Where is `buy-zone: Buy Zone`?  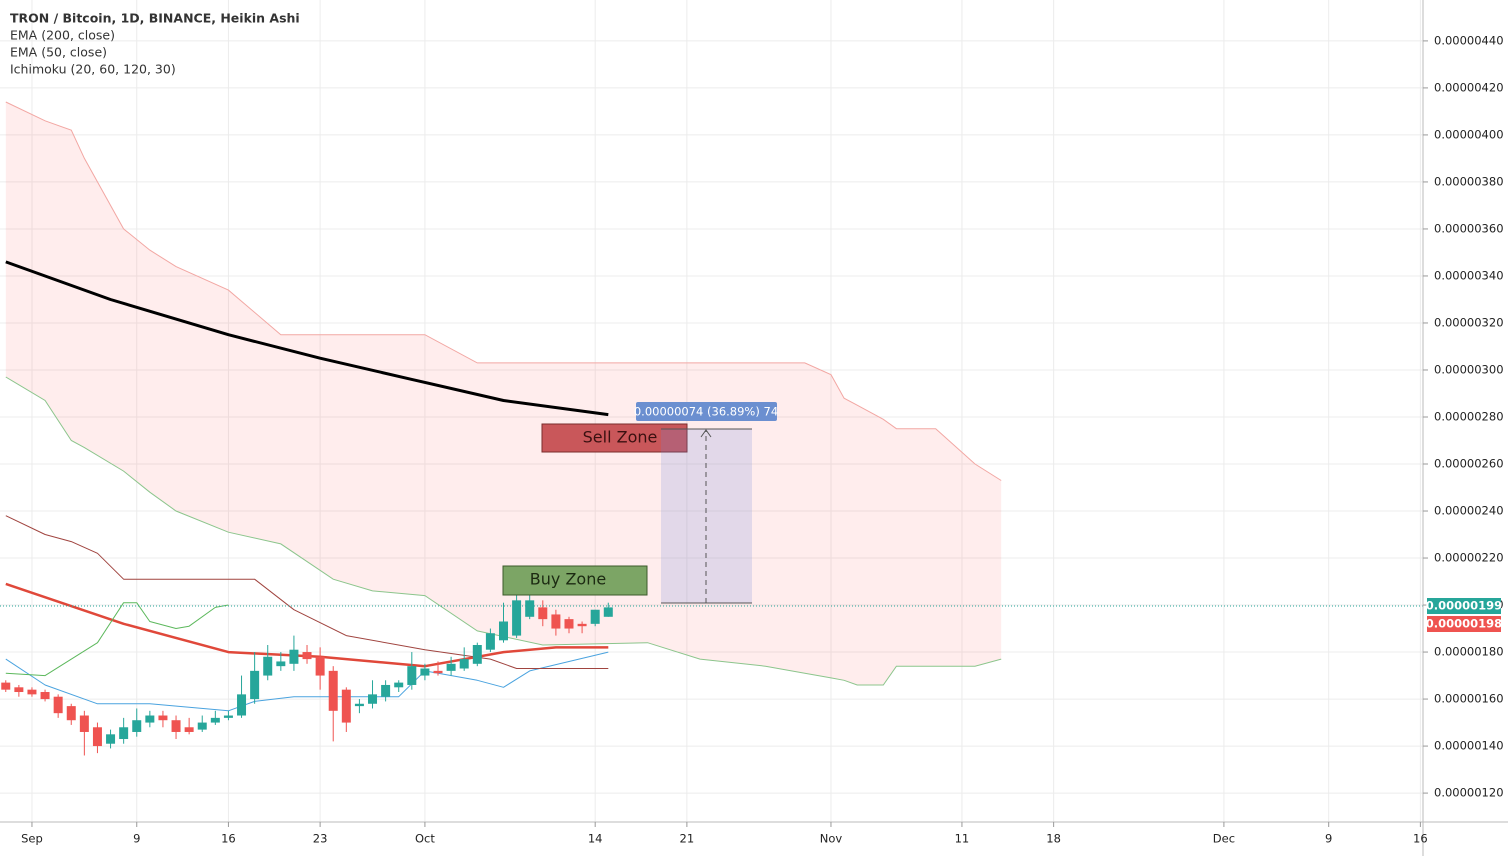 buy-zone: Buy Zone is located at coordinates (575, 580).